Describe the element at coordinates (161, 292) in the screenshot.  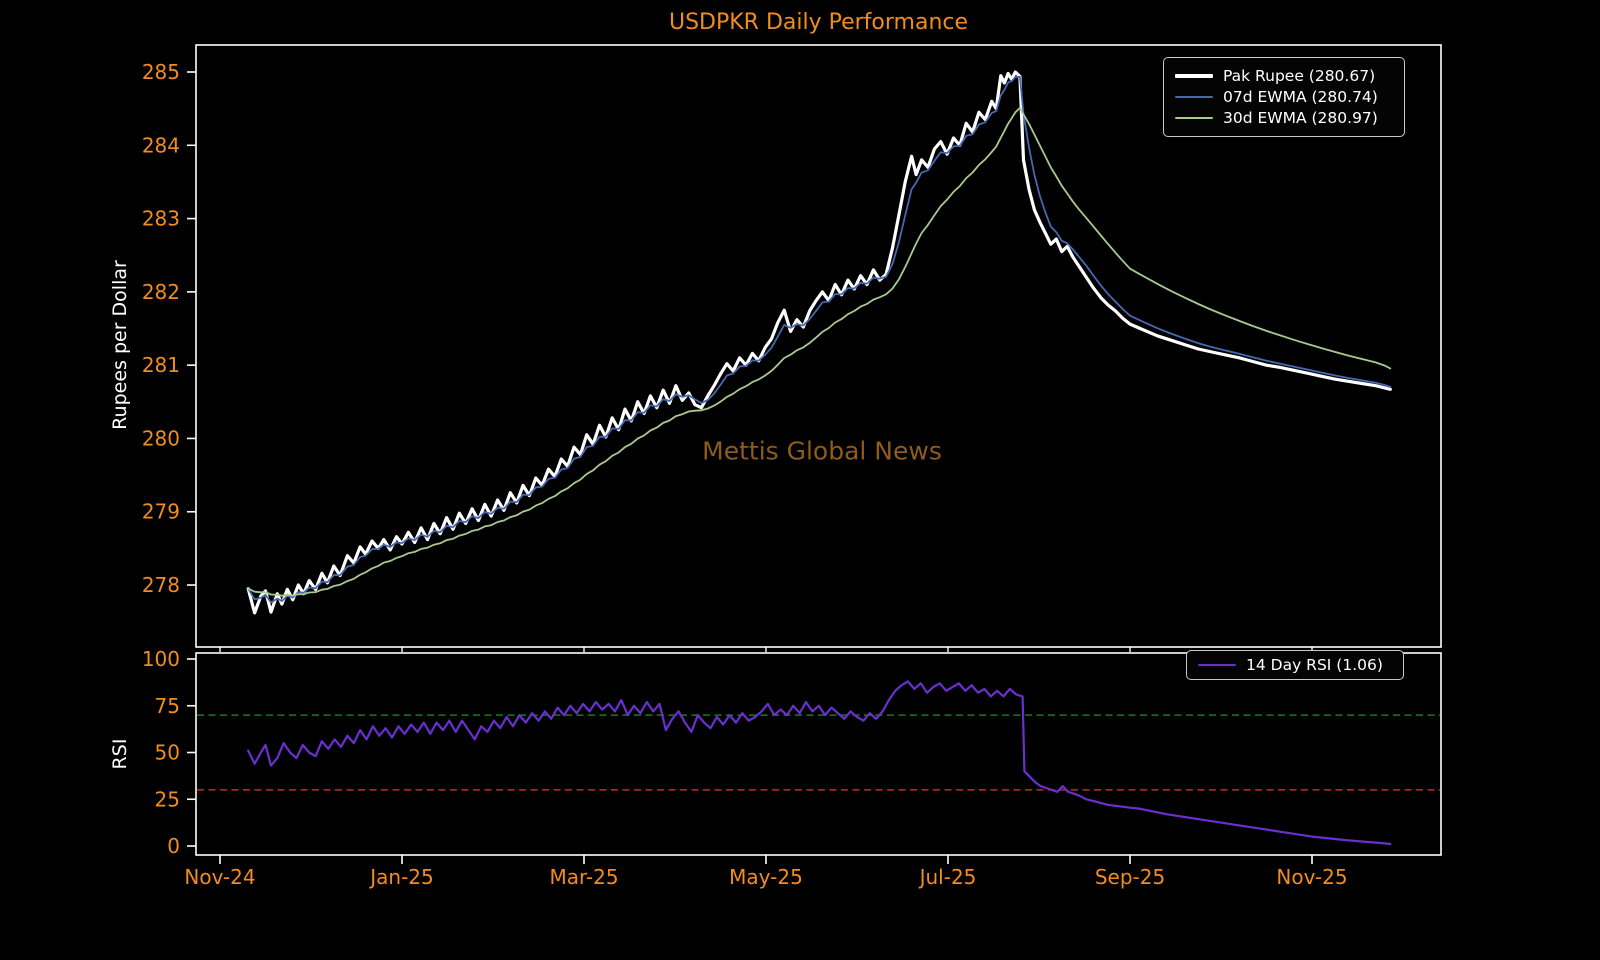
I see `price-y-tick-label: 282` at that location.